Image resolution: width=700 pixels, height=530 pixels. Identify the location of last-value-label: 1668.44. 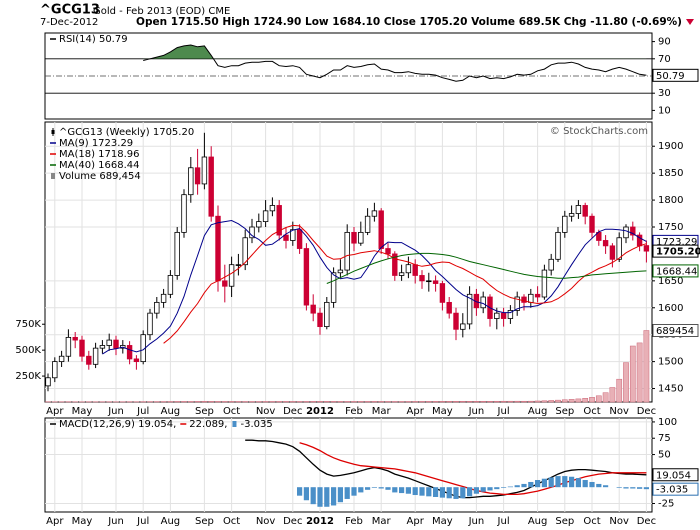
(676, 271).